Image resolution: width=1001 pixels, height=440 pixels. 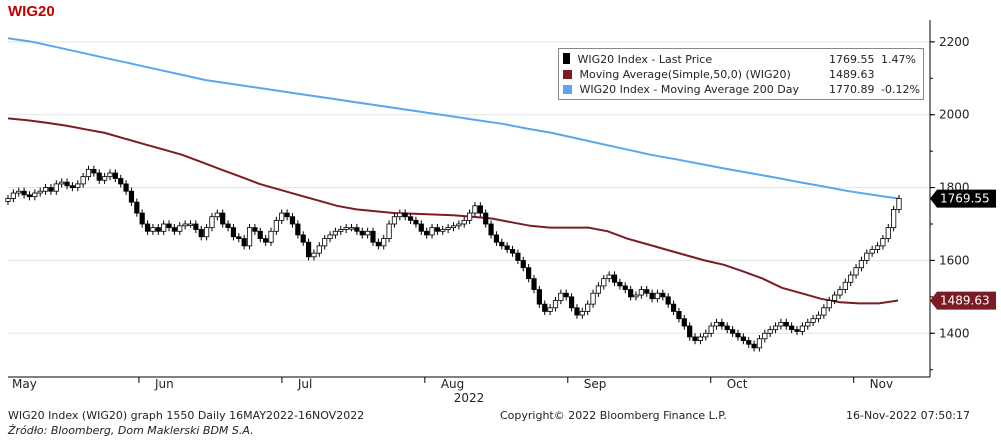 I want to click on legend-label: WIG20 Index - Last Price, so click(x=645, y=59).